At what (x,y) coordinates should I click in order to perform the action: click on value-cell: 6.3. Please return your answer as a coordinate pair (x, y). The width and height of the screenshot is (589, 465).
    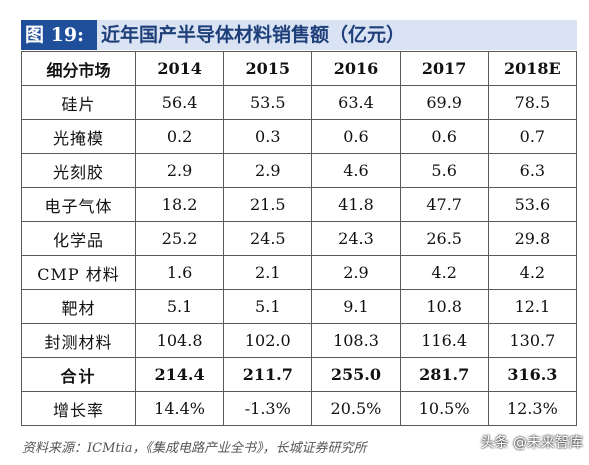
    Looking at the image, I should click on (532, 170).